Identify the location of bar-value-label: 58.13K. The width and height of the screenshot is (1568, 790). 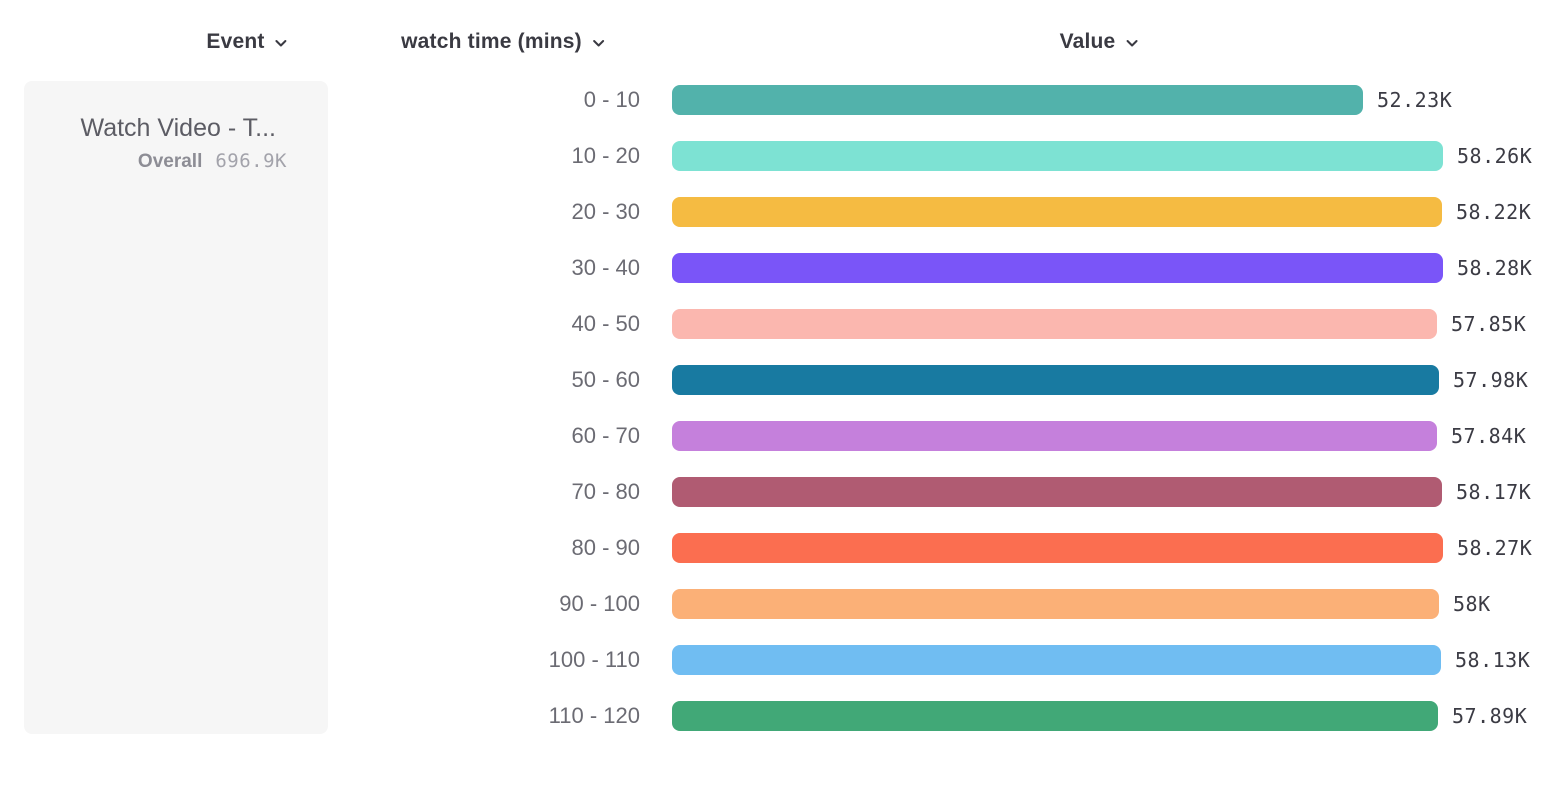
(1493, 660).